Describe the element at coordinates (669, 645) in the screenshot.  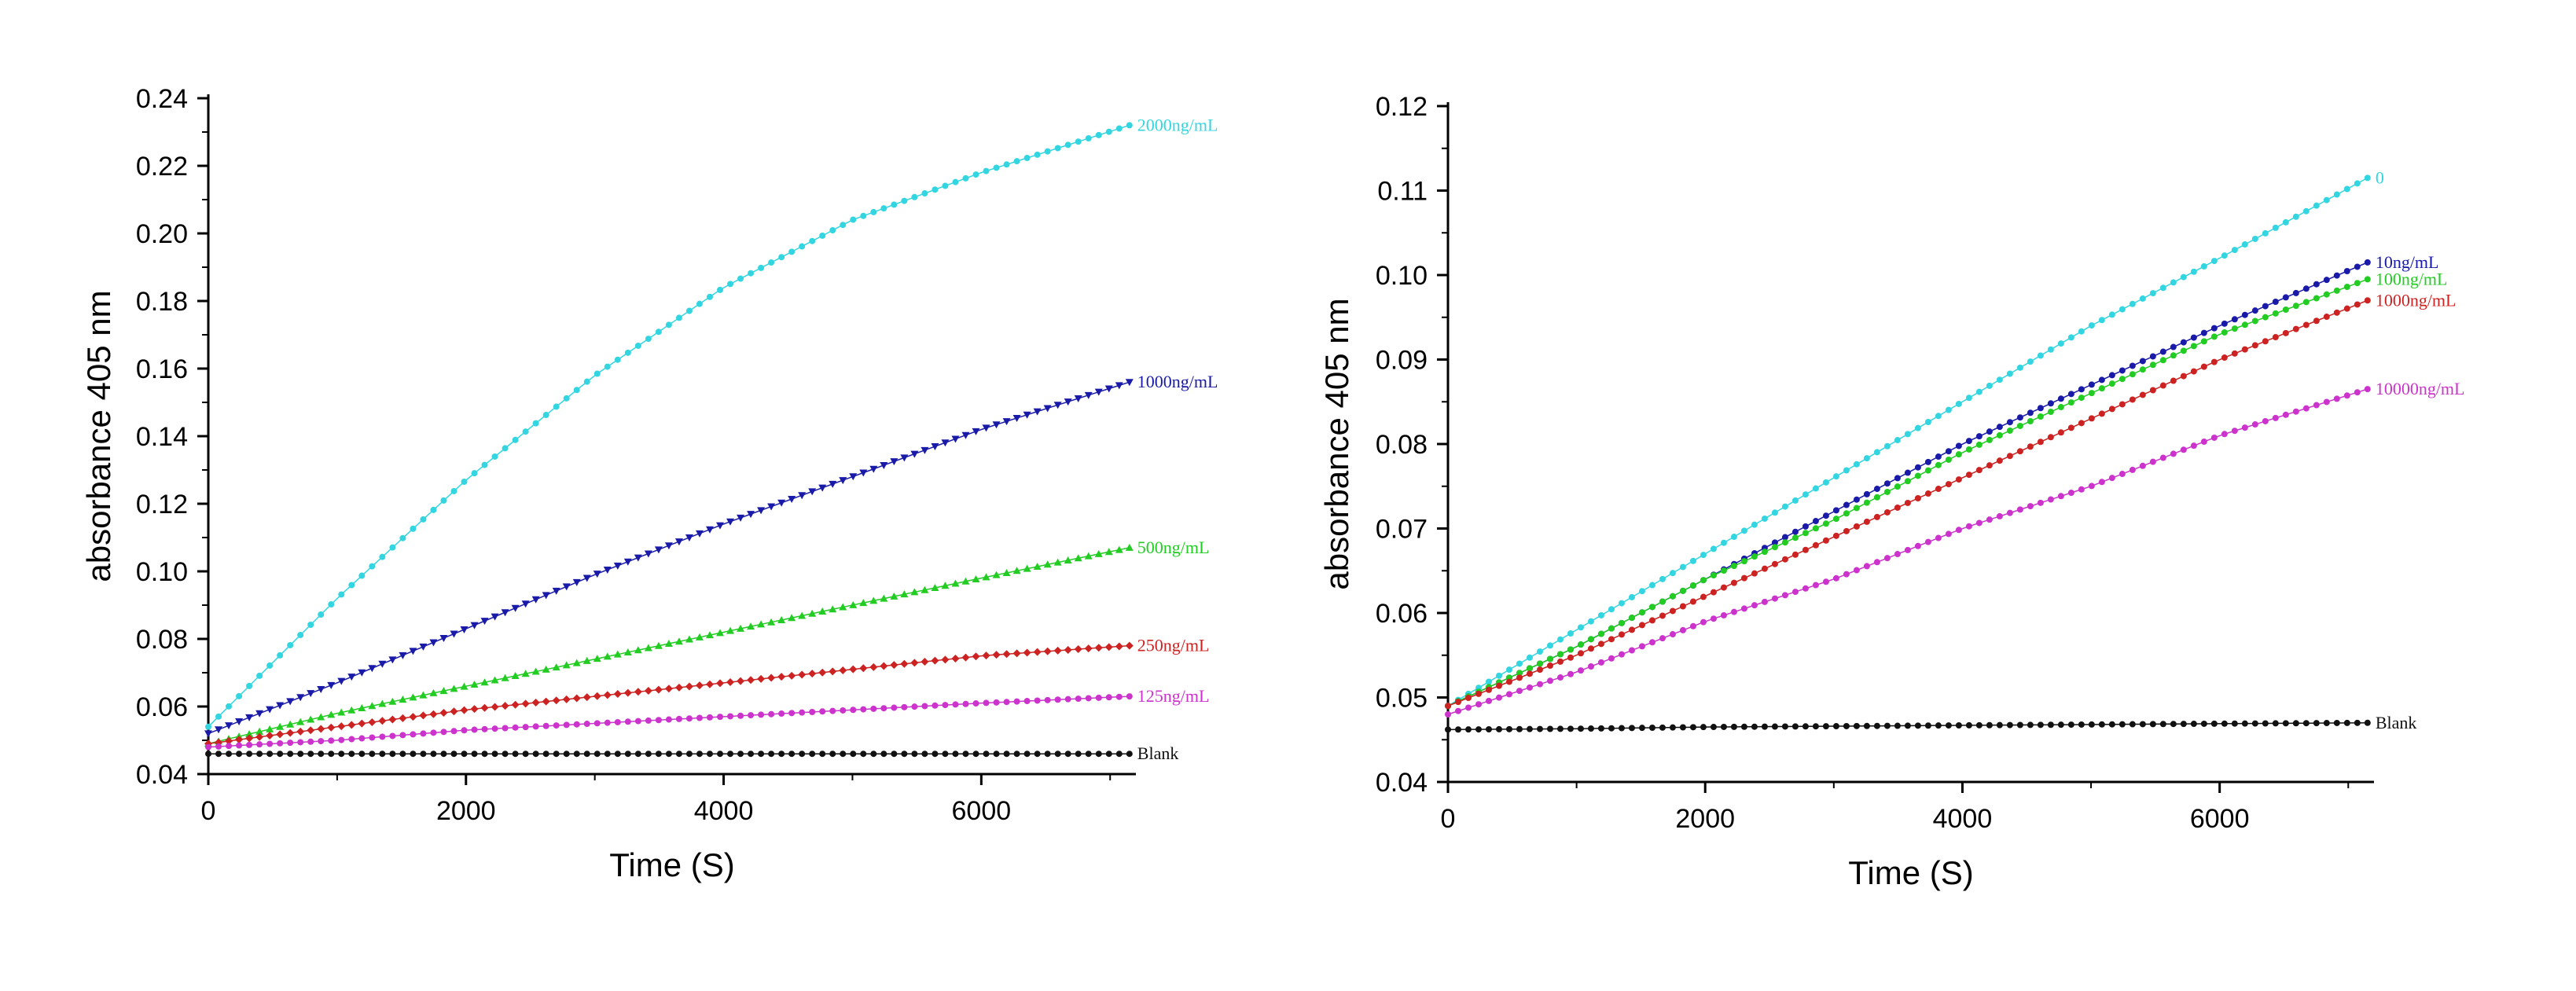
I see `series-500ng-ml` at that location.